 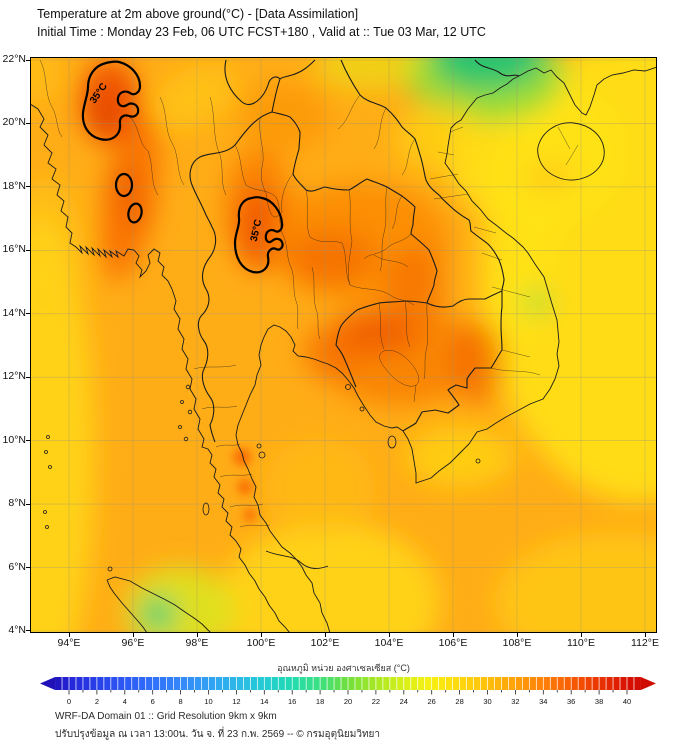 I want to click on colorbar: 0 2 4 6 8 10 12 14 16 18 20 22 24 26 28 30 32 34 36 38 40, so click(x=348, y=691).